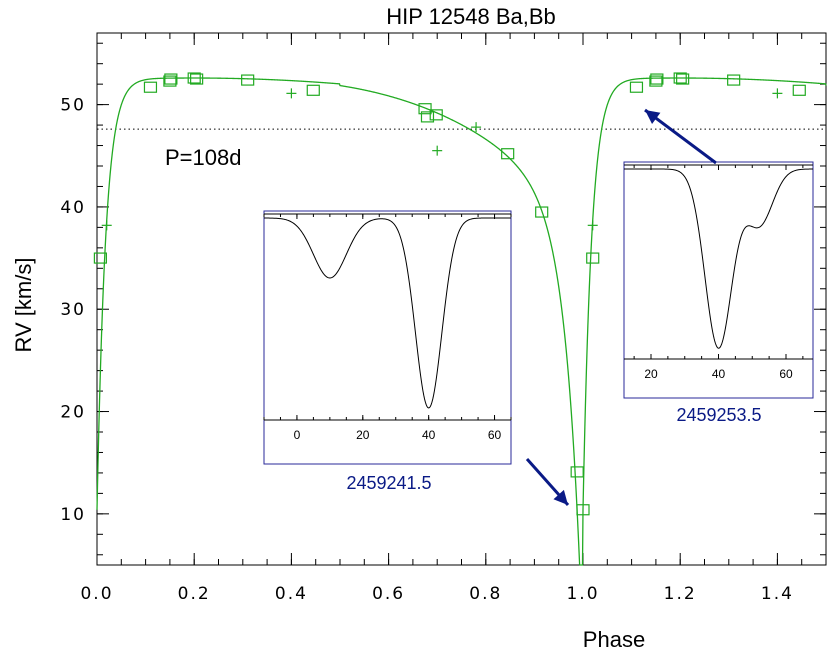 Image resolution: width=830 pixels, height=651 pixels. Describe the element at coordinates (471, 16) in the screenshot. I see `chart-title: HIP 12548 Ba,Bb` at that location.